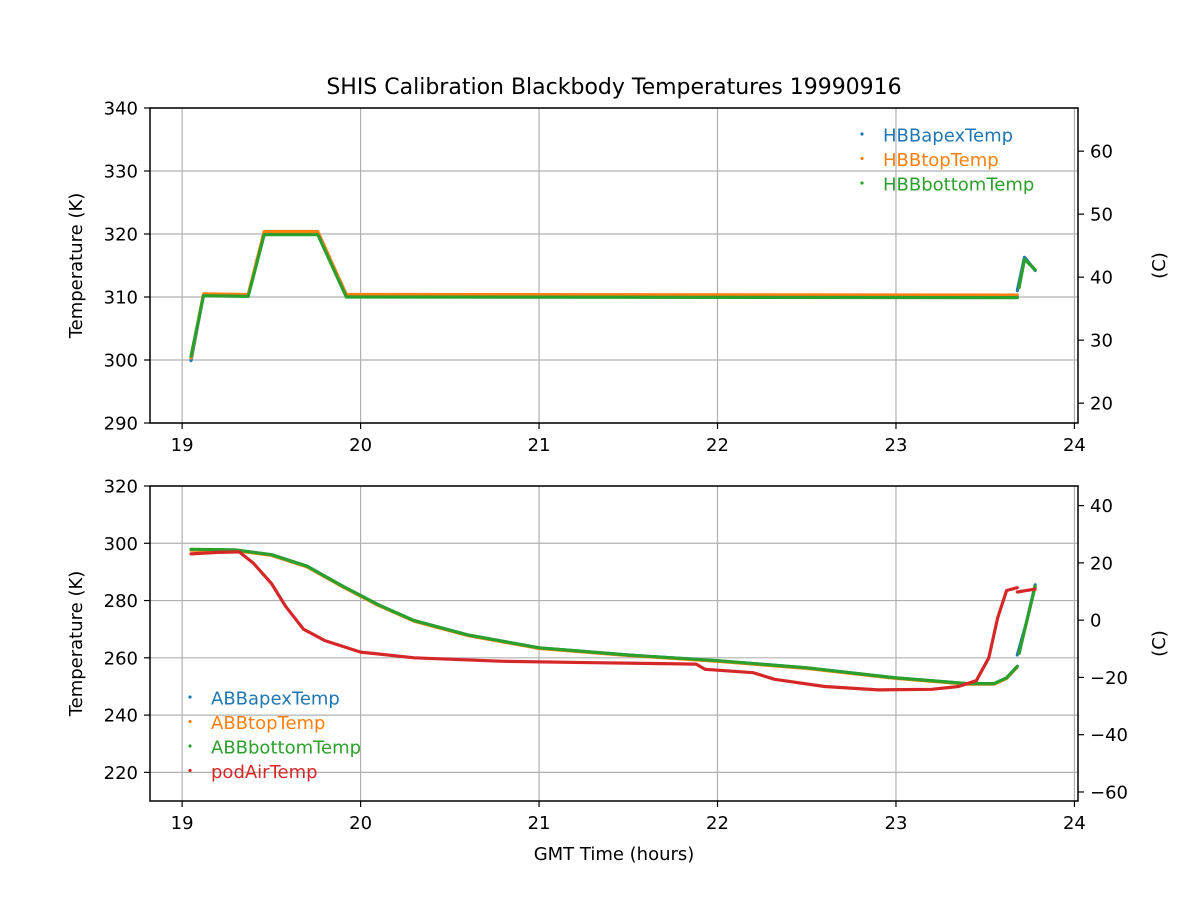 Image resolution: width=1200 pixels, height=900 pixels. What do you see at coordinates (862, 183) in the screenshot?
I see `legend-marker-HBBbottomTemp` at bounding box center [862, 183].